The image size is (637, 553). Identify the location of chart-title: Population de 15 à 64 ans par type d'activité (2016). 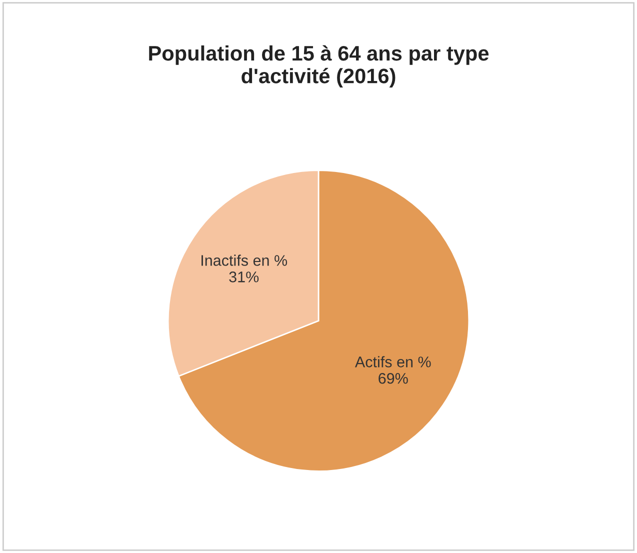
(319, 66).